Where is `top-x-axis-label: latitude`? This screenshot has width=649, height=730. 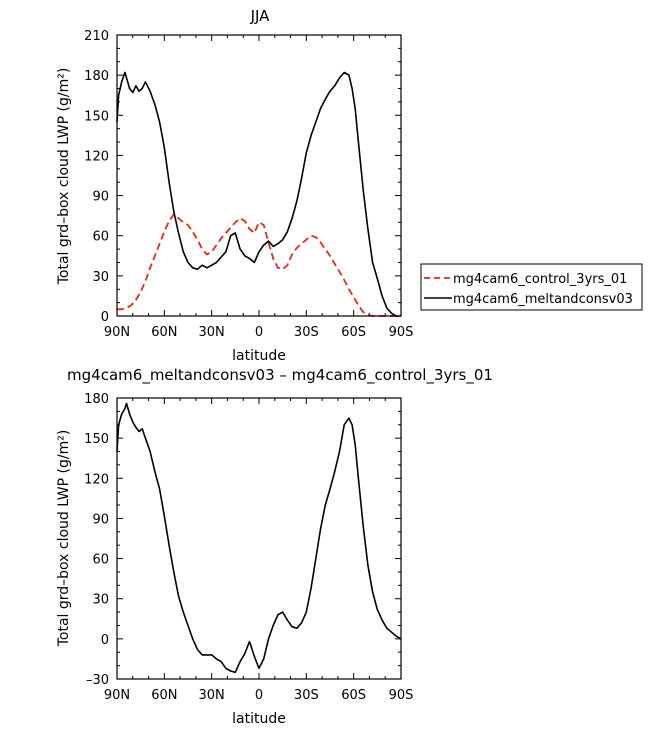
top-x-axis-label: latitude is located at coordinates (259, 356).